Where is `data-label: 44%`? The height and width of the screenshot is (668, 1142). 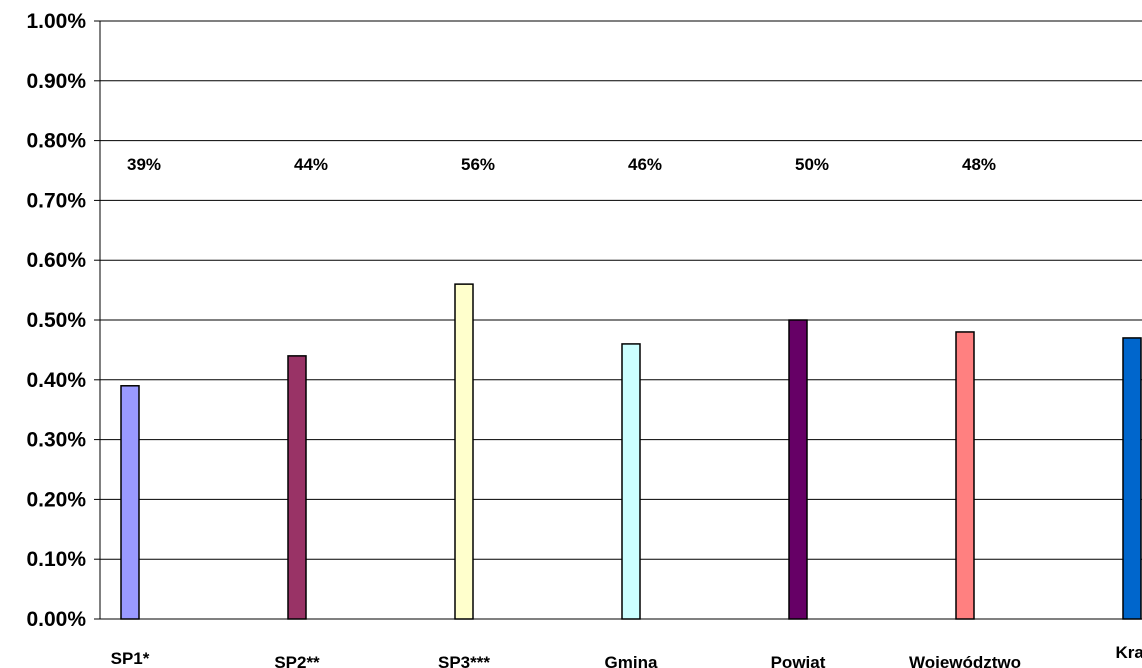 data-label: 44% is located at coordinates (311, 164).